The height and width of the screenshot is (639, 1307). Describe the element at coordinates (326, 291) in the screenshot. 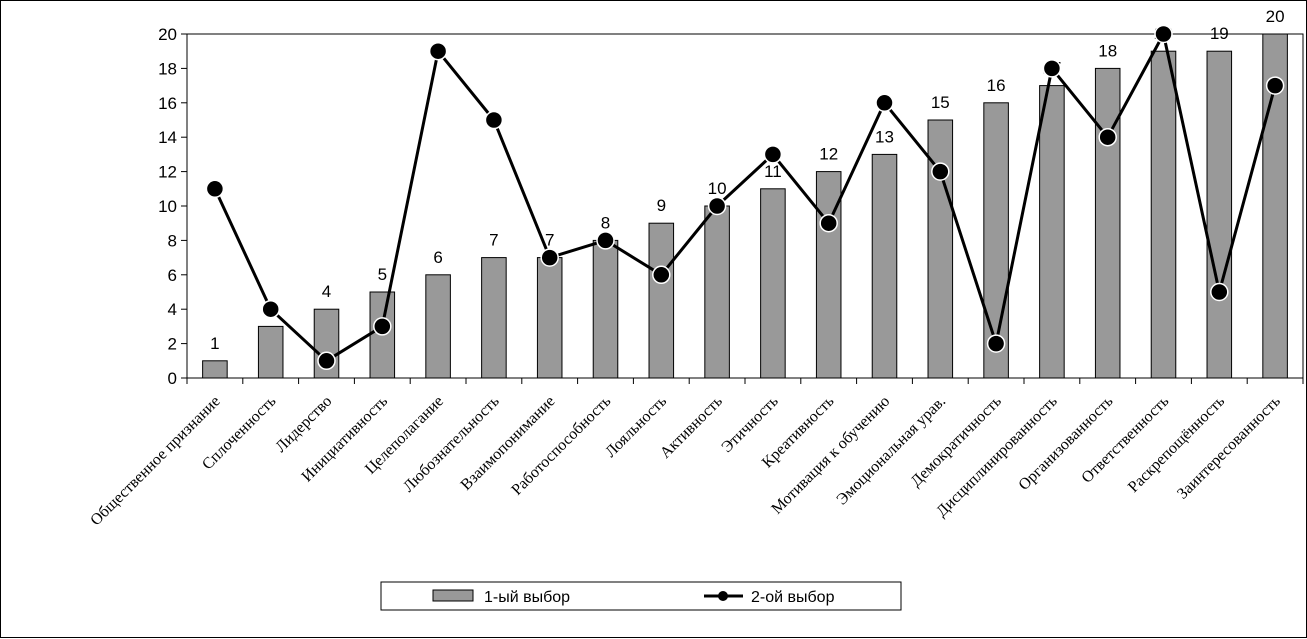

I see `bar-data-label: 4` at that location.